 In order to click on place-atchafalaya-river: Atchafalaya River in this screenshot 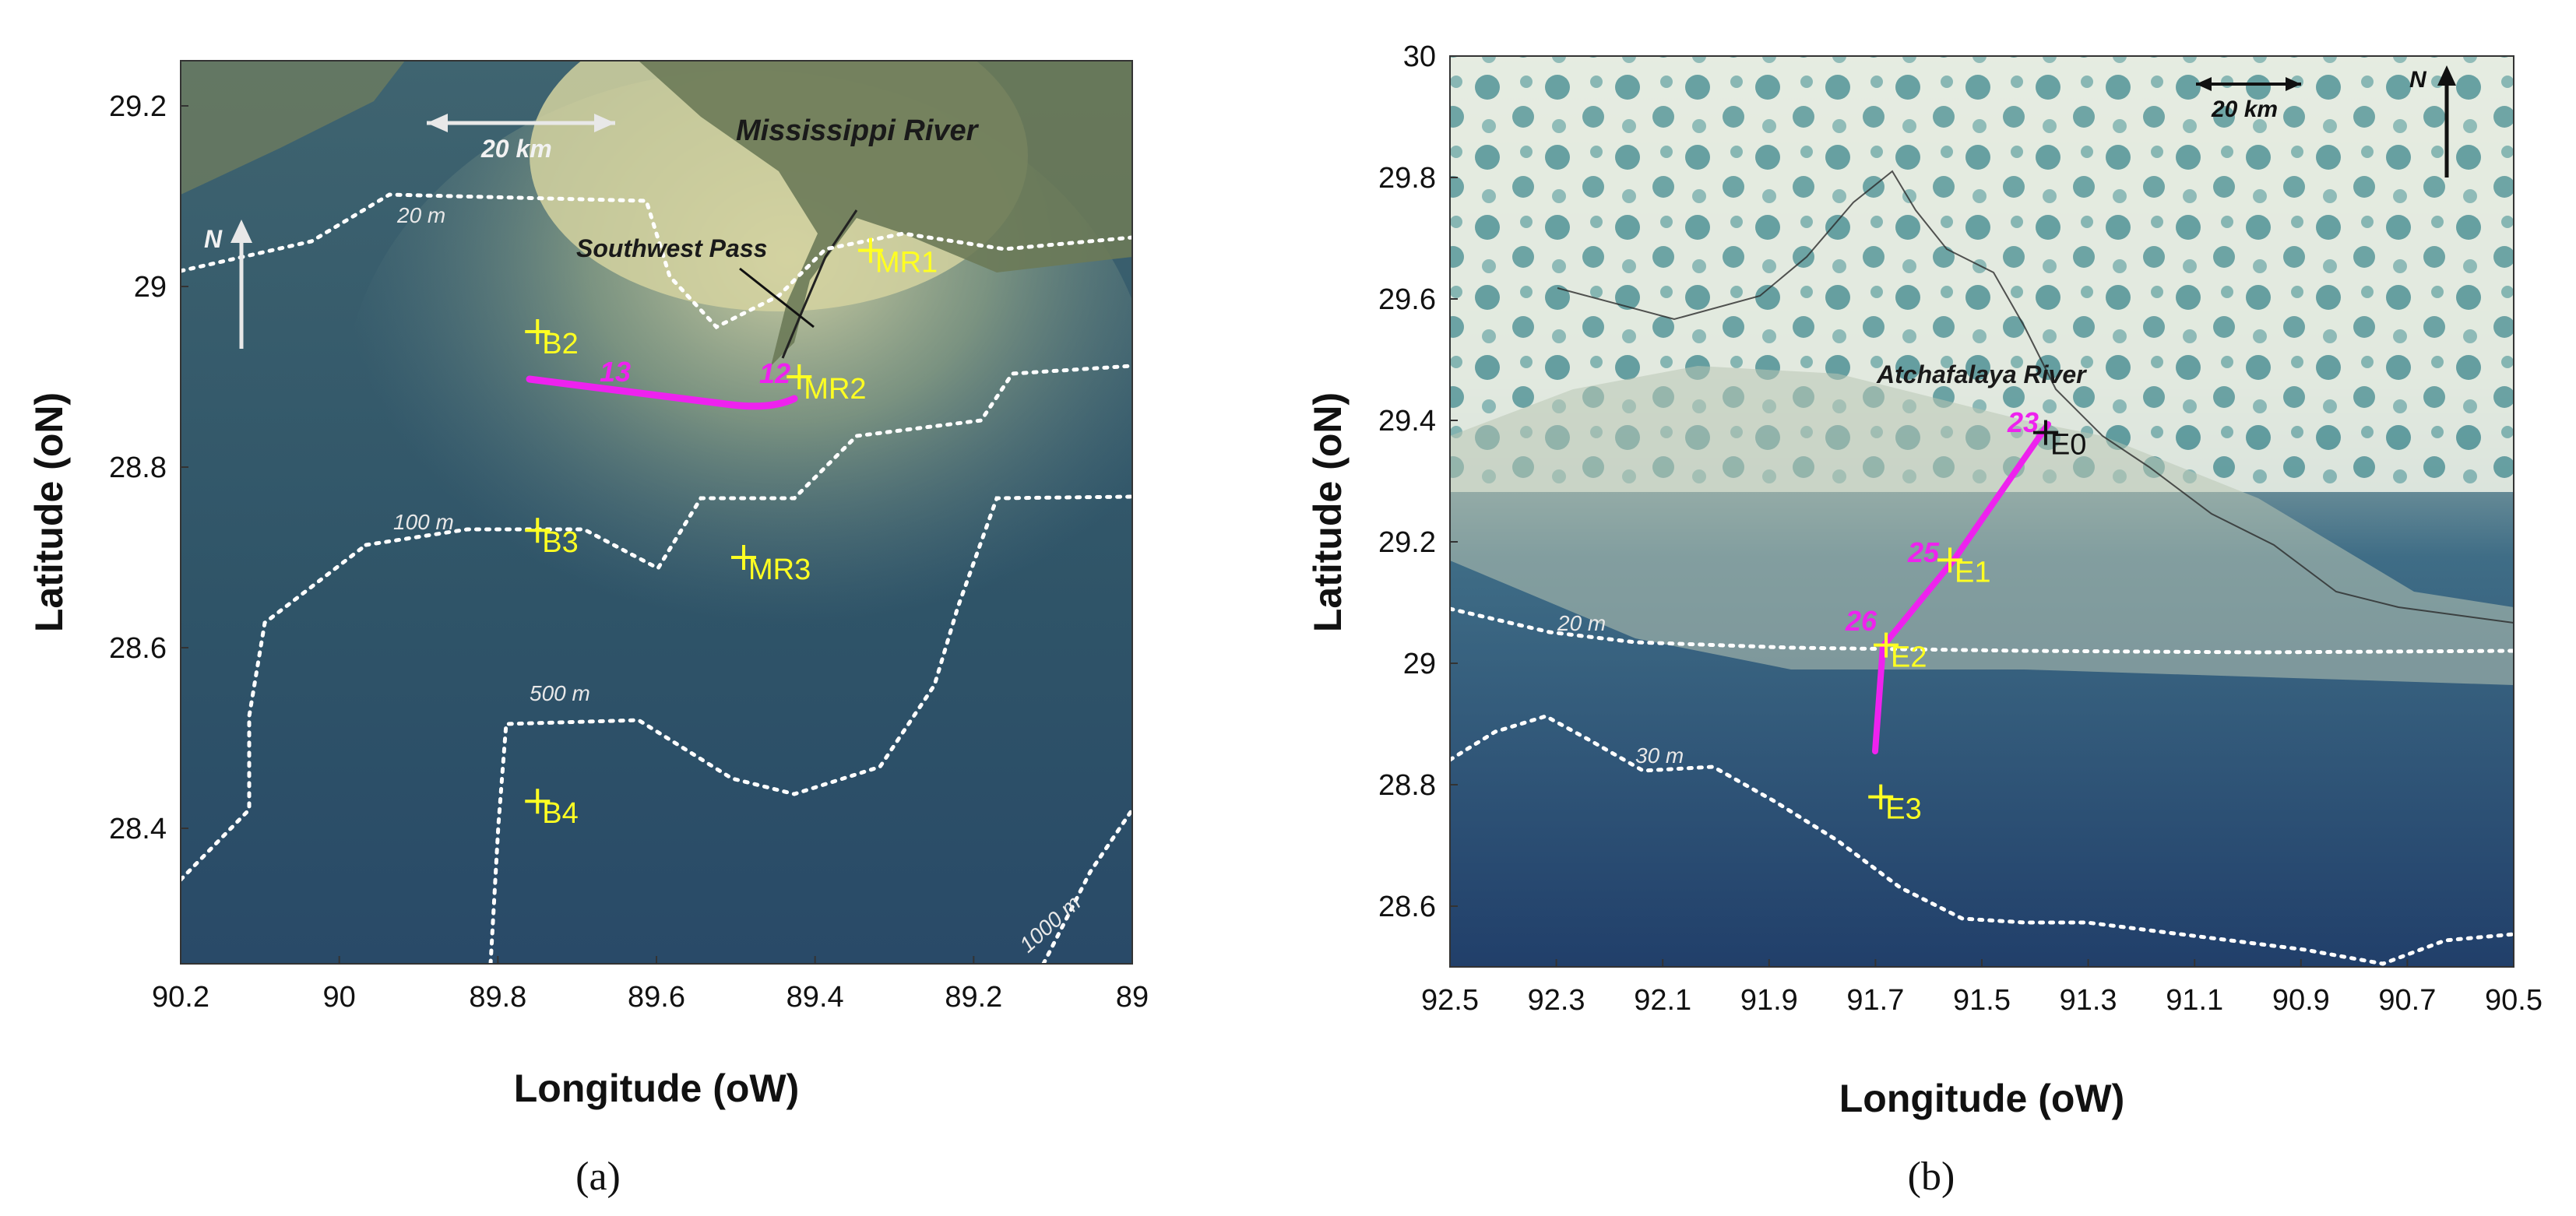, I will do `click(1981, 374)`.